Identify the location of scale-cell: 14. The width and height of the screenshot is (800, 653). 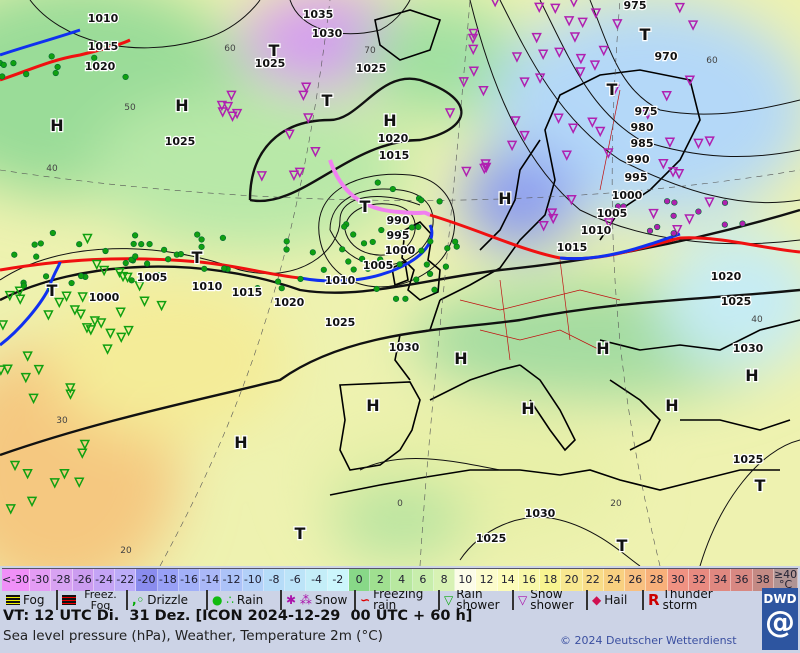
(508, 580).